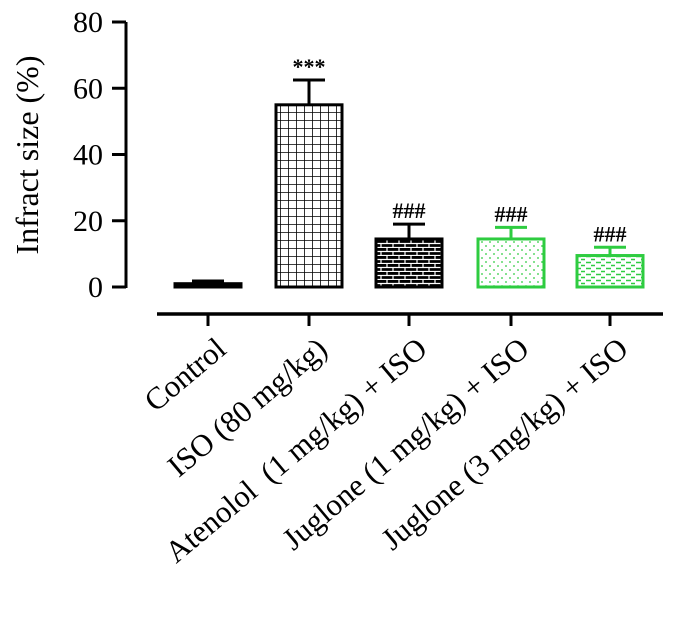 This screenshot has width=678, height=640. Describe the element at coordinates (88, 155) in the screenshot. I see `y-tick-label: 40` at that location.